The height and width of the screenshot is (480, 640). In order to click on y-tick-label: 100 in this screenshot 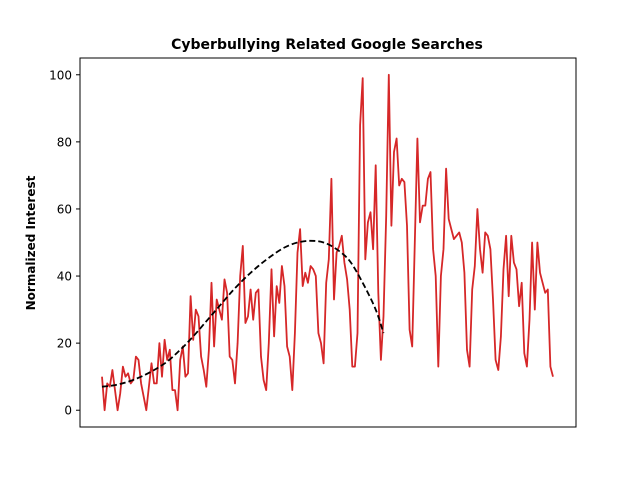, I will do `click(60, 75)`.